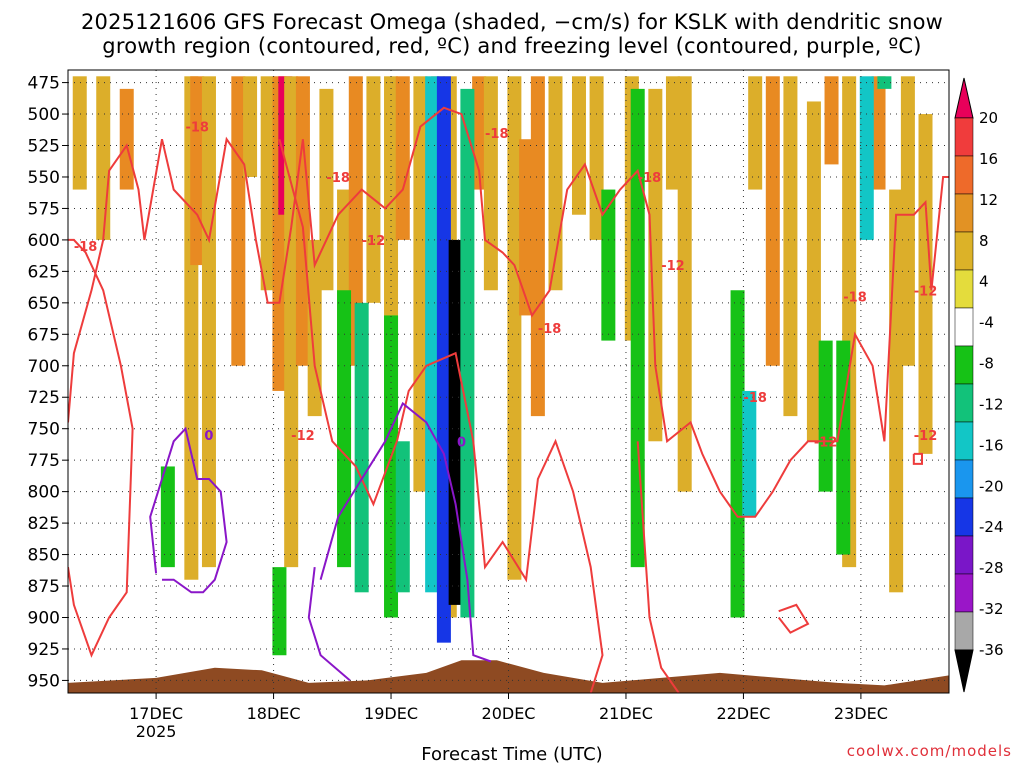 This screenshot has width=1024, height=768. Describe the element at coordinates (44, 304) in the screenshot. I see `y-tick-label: 650` at that location.